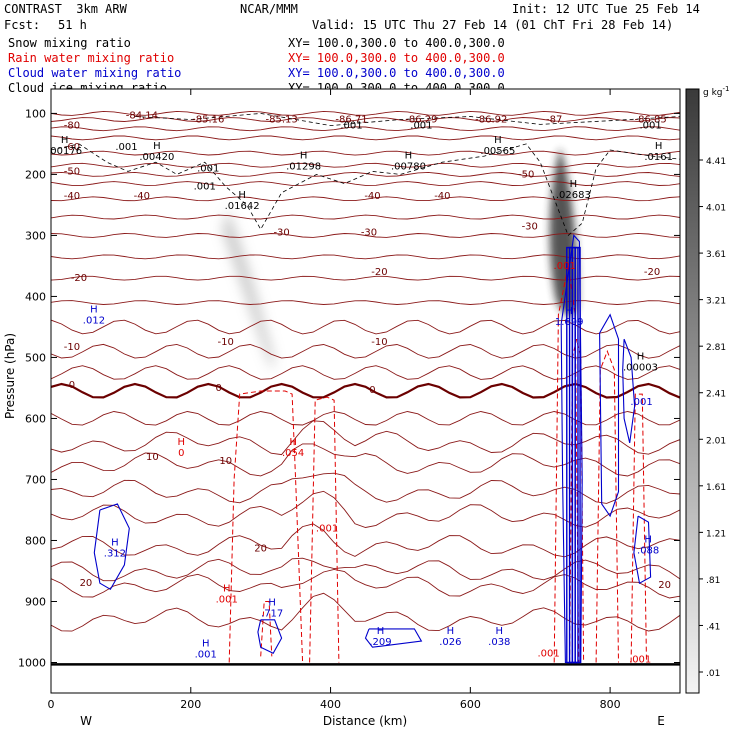 This screenshot has height=740, width=740. I want to click on isotherm-label: -40, so click(142, 196).